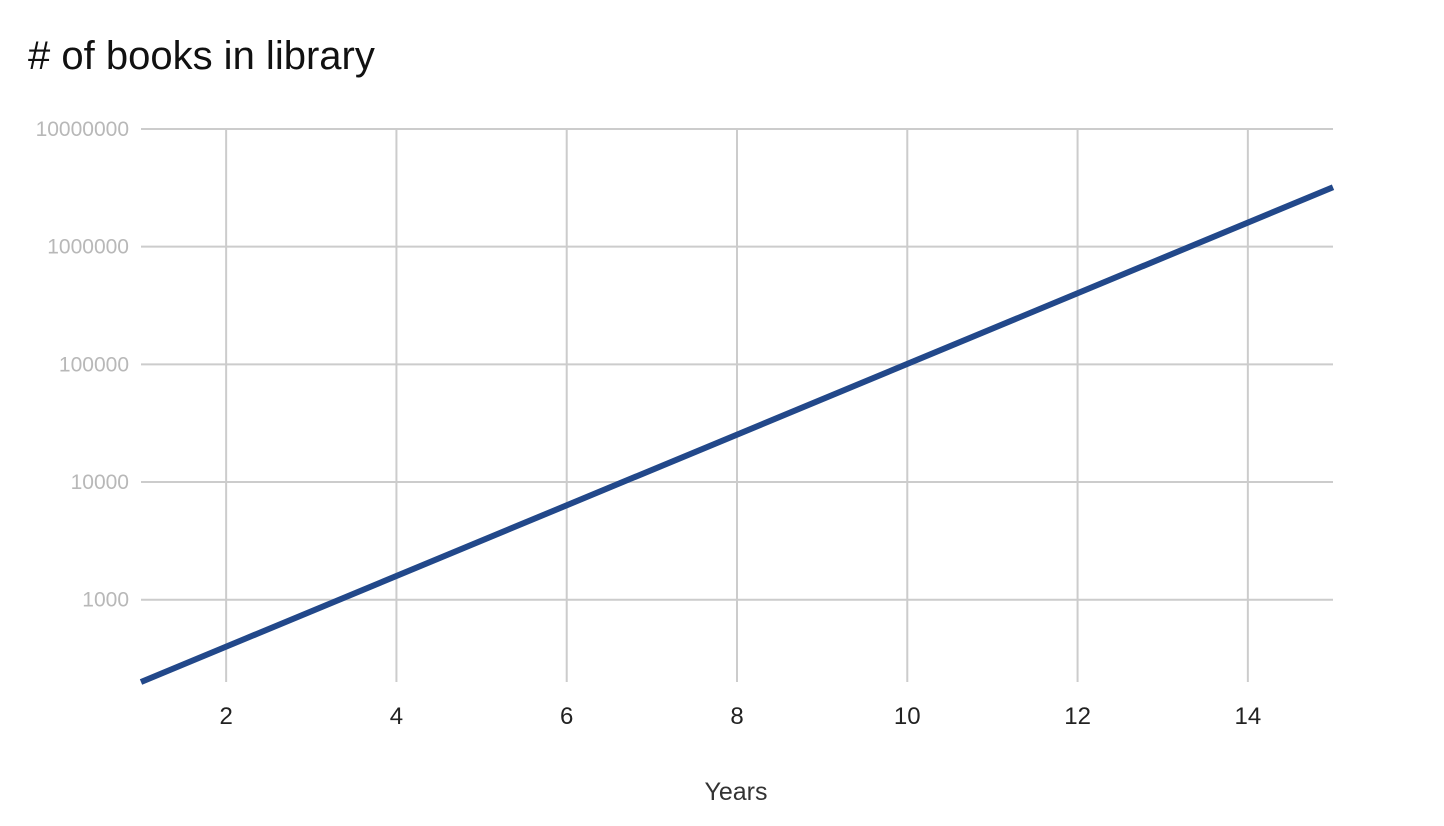 Image resolution: width=1444 pixels, height=826 pixels. What do you see at coordinates (736, 716) in the screenshot?
I see `x-tick-label: 8` at bounding box center [736, 716].